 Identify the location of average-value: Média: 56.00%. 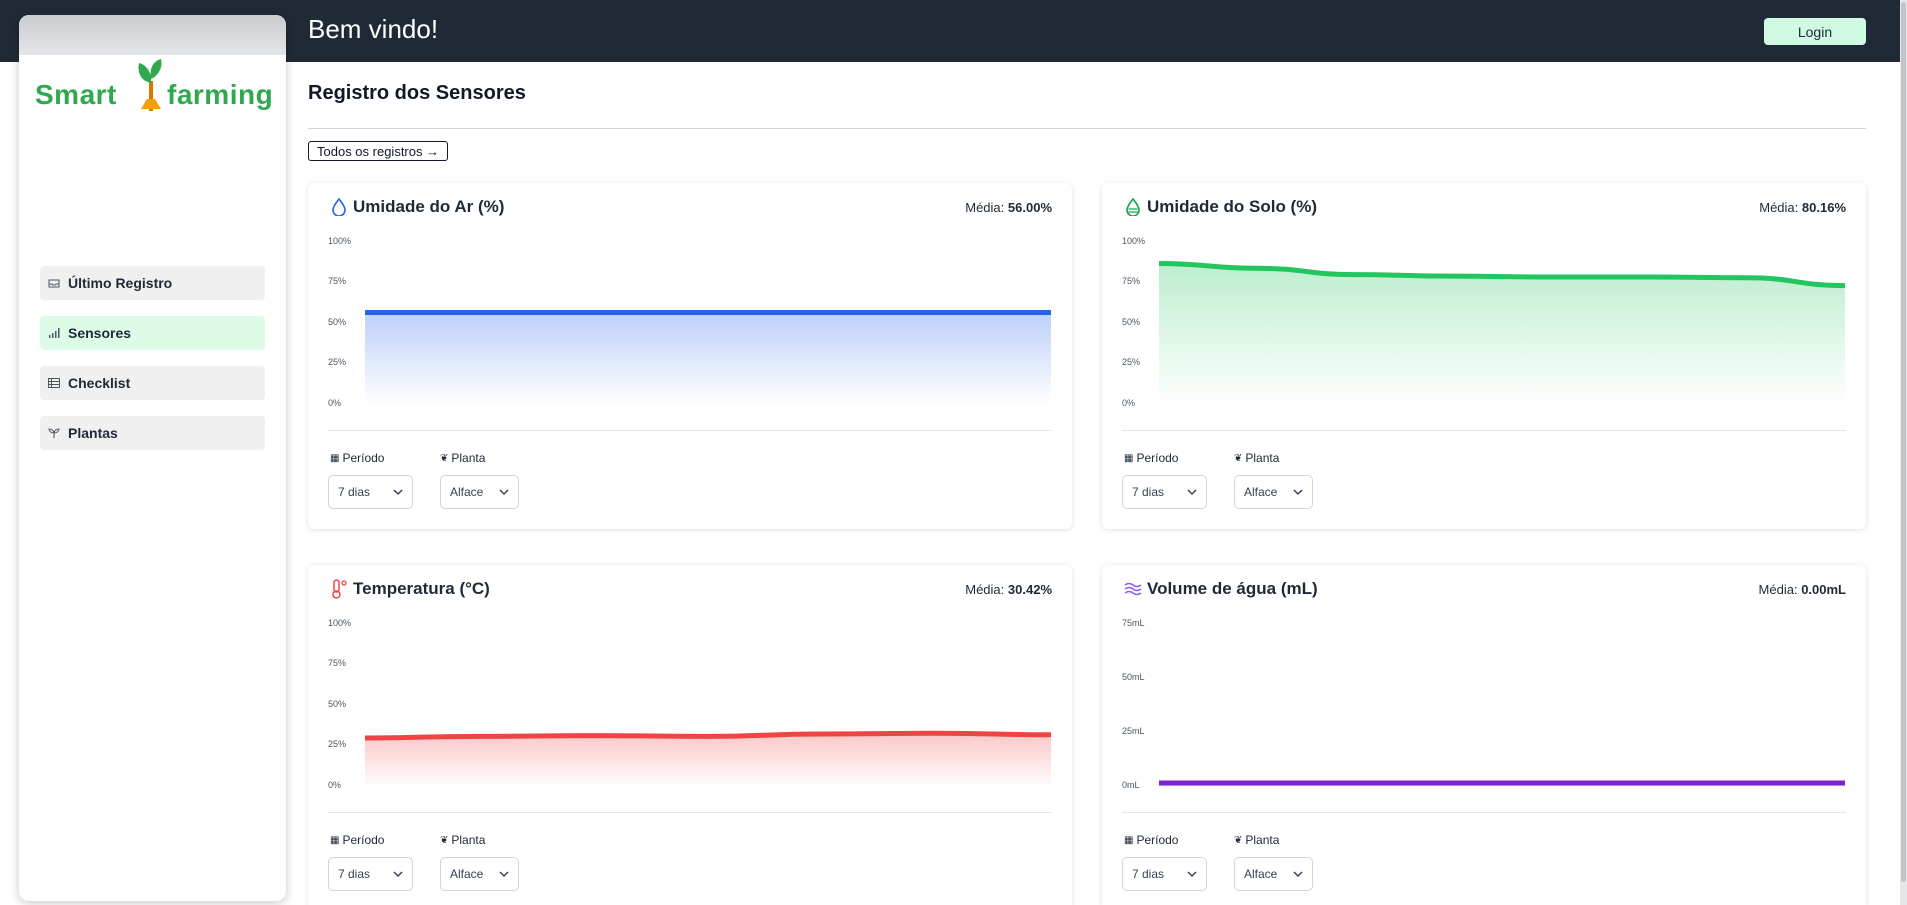
(1008, 207).